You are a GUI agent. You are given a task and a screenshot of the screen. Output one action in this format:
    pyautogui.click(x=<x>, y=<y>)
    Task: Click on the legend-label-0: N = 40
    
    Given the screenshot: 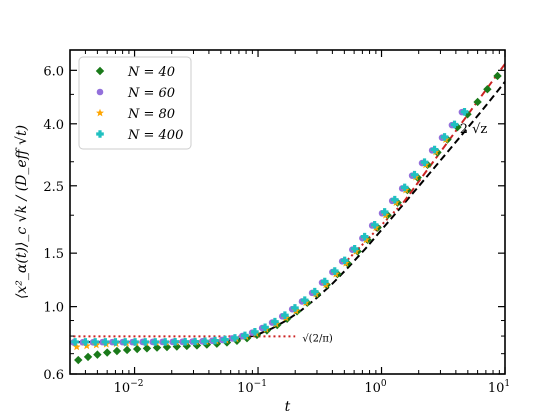 What is the action you would take?
    pyautogui.click(x=151, y=72)
    